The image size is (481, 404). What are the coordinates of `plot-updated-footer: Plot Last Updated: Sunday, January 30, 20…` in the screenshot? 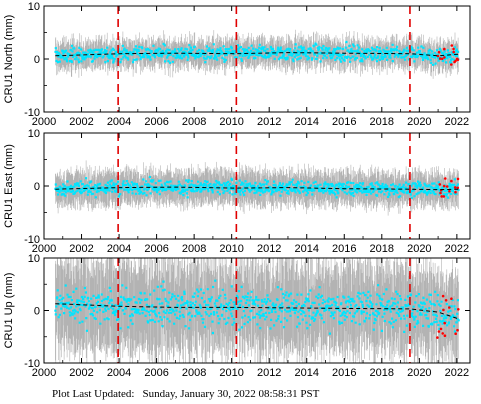 It's located at (185, 394).